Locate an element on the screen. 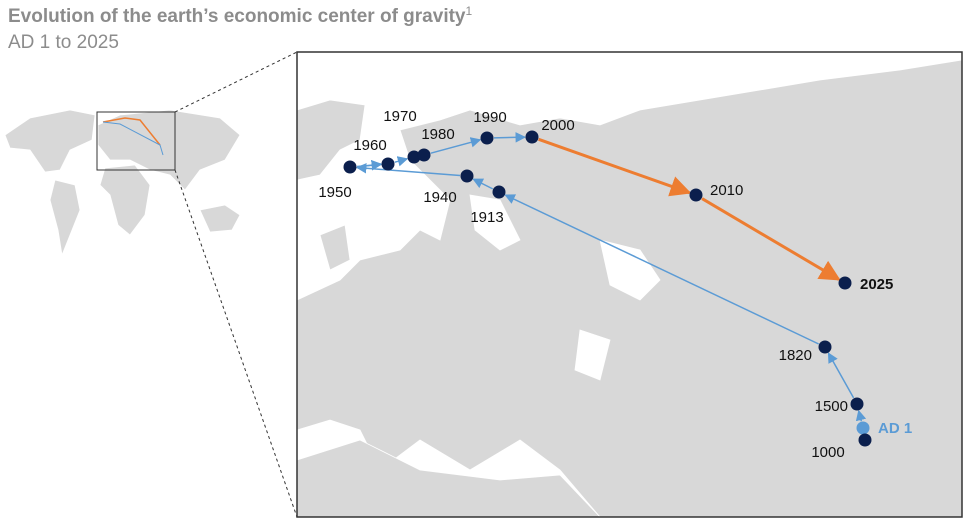 The height and width of the screenshot is (526, 979). point-label: 2010 is located at coordinates (726, 190).